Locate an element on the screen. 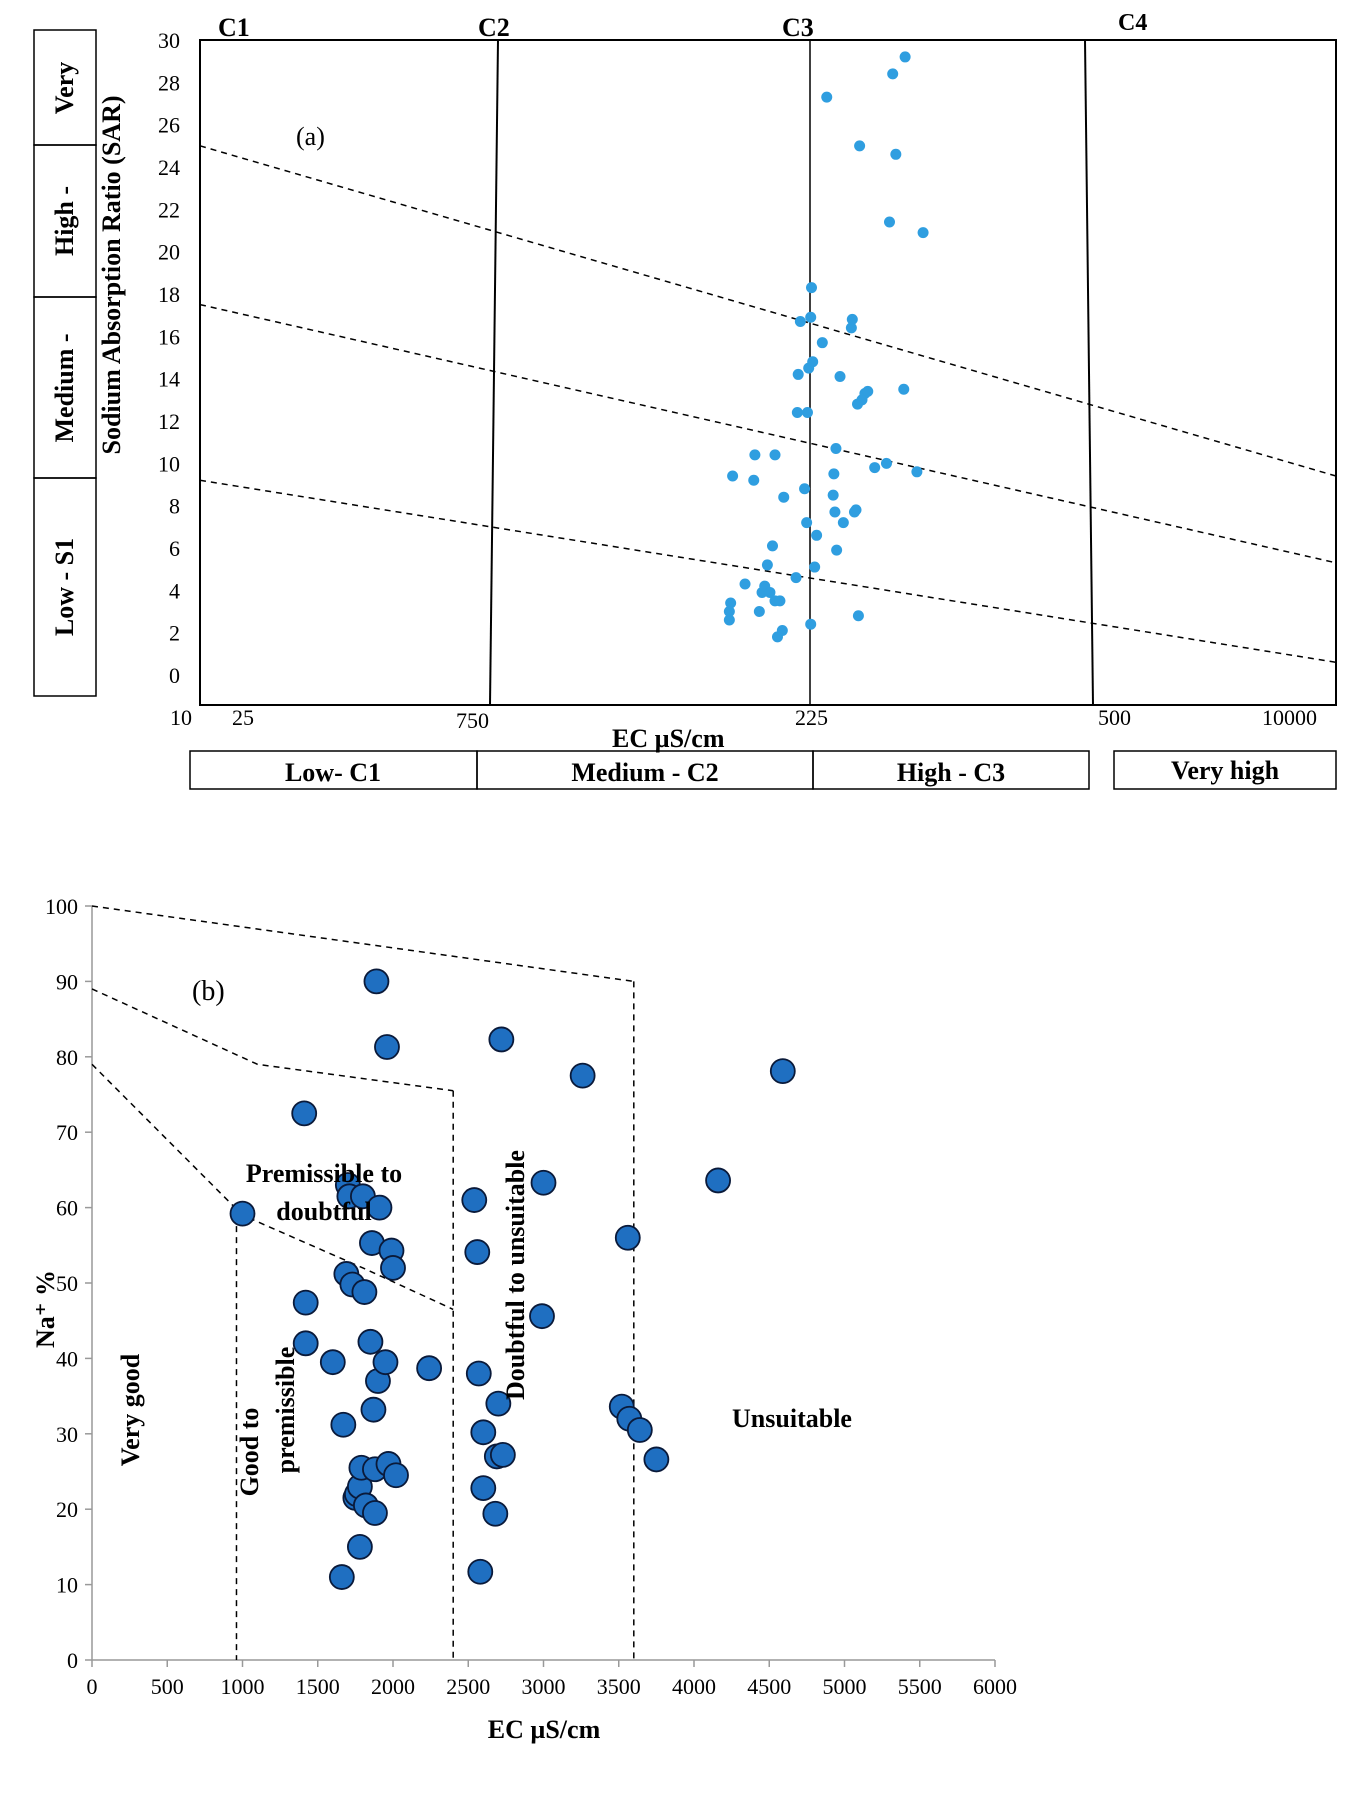 Image resolution: width=1346 pixels, height=1800 pixels. chart-b-xtick: 2500 is located at coordinates (468, 1686).